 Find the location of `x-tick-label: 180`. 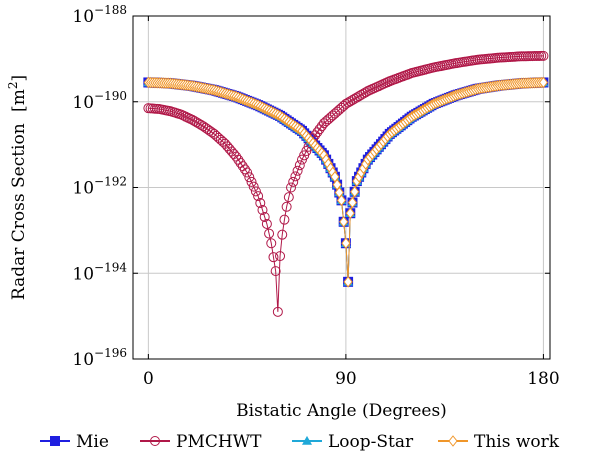

x-tick-label: 180 is located at coordinates (543, 379).